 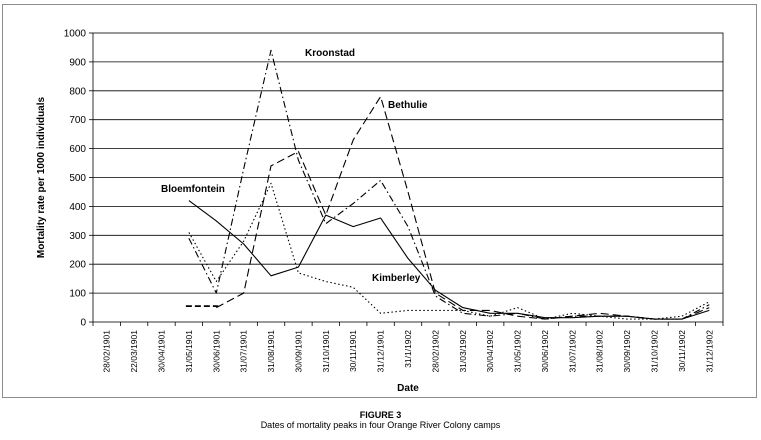 What do you see at coordinates (408, 349) in the screenshot?
I see `x-tick-label: 31/1/1902` at bounding box center [408, 349].